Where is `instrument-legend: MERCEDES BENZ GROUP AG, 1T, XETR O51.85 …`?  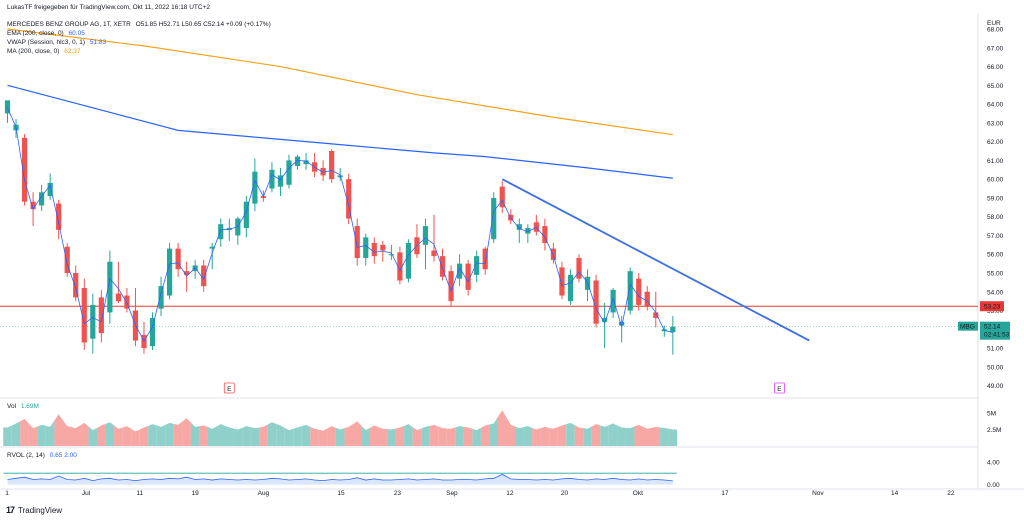
instrument-legend: MERCEDES BENZ GROUP AG, 1T, XETR O51.85 … is located at coordinates (139, 25).